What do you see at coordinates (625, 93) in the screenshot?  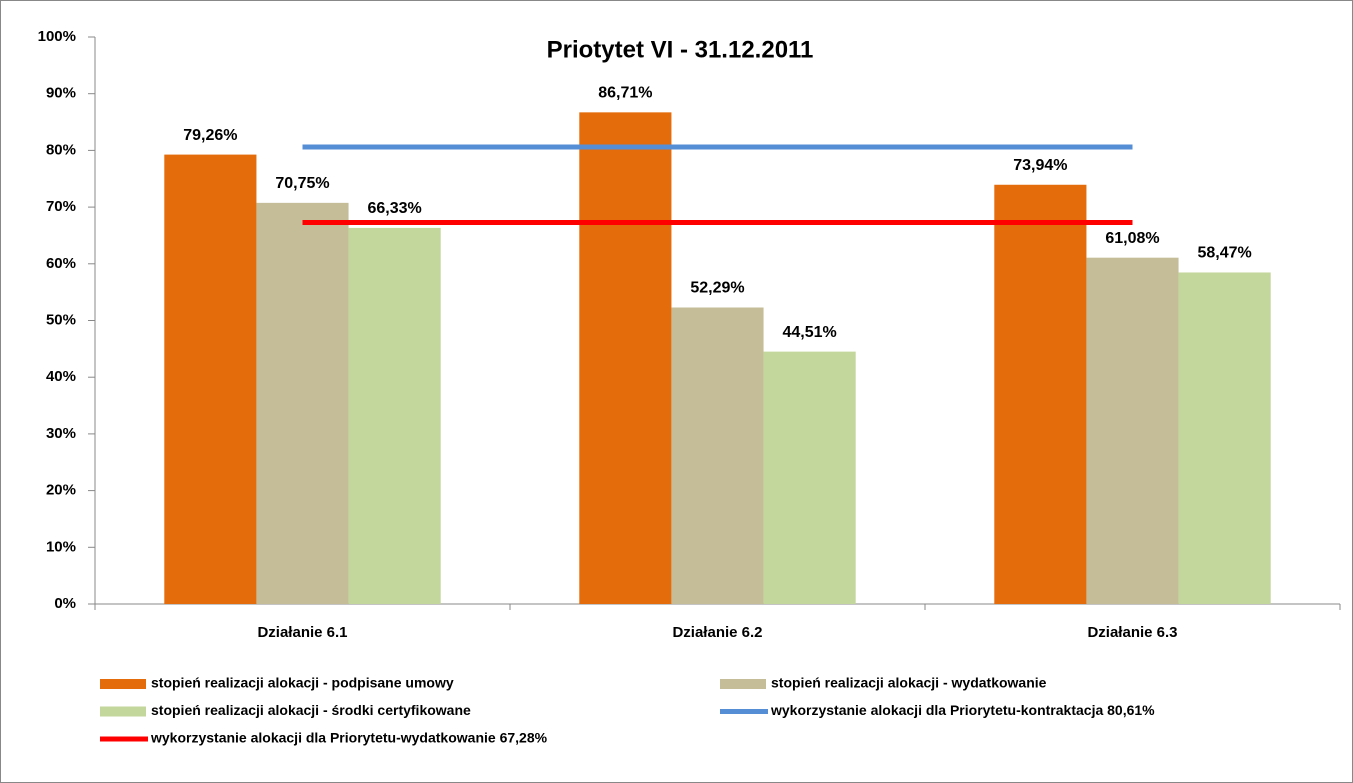 I see `bar-value-label: 86,71%` at bounding box center [625, 93].